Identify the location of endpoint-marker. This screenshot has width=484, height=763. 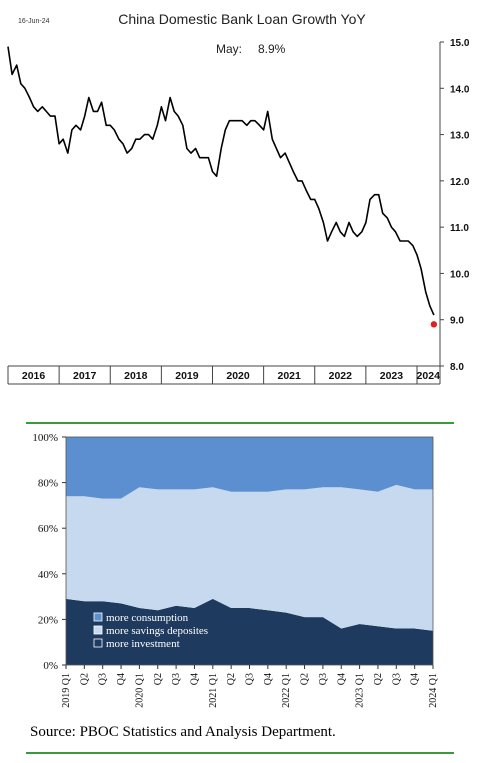
(434, 324).